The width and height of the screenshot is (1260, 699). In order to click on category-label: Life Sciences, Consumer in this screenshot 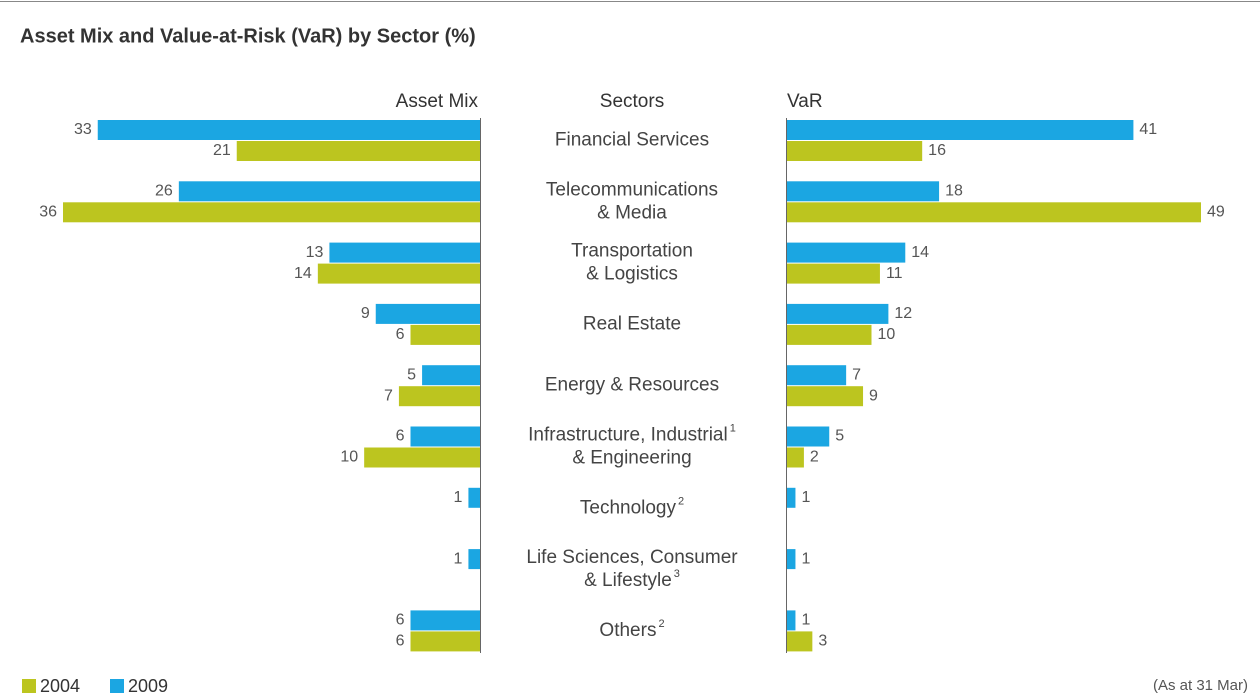, I will do `click(632, 557)`.